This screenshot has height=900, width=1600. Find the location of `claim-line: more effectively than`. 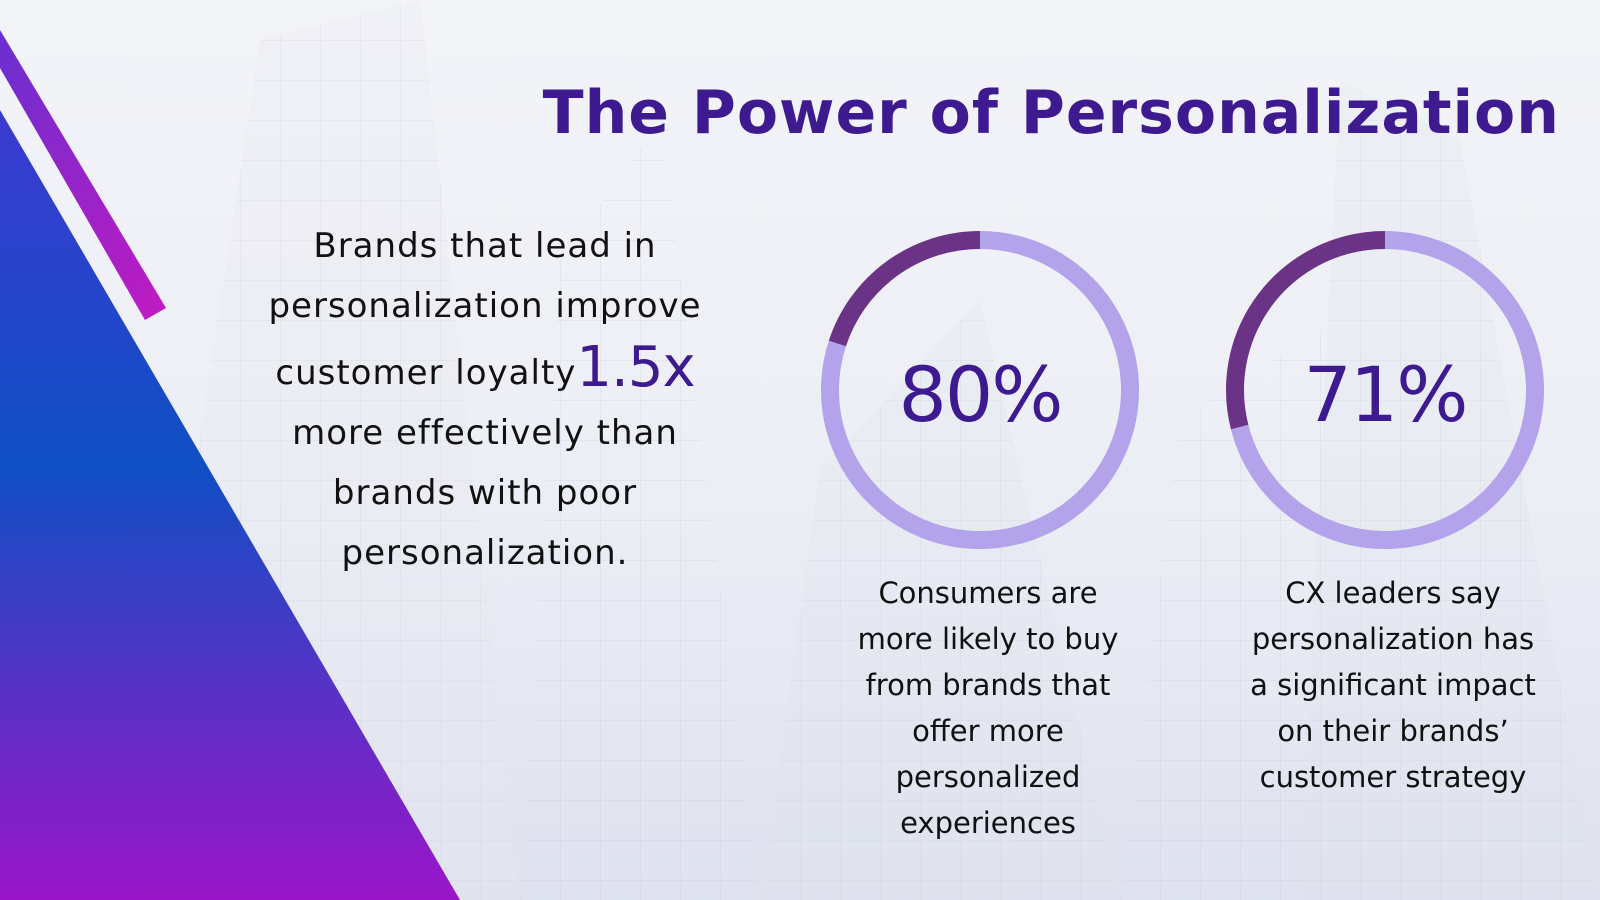

claim-line: more effectively than is located at coordinates (485, 433).